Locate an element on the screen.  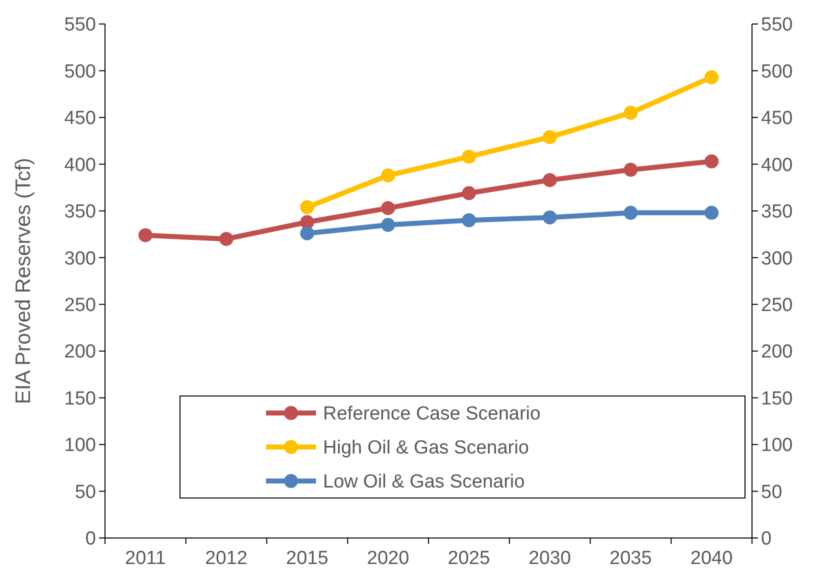
y-tick-label: 350 is located at coordinates (80, 212).